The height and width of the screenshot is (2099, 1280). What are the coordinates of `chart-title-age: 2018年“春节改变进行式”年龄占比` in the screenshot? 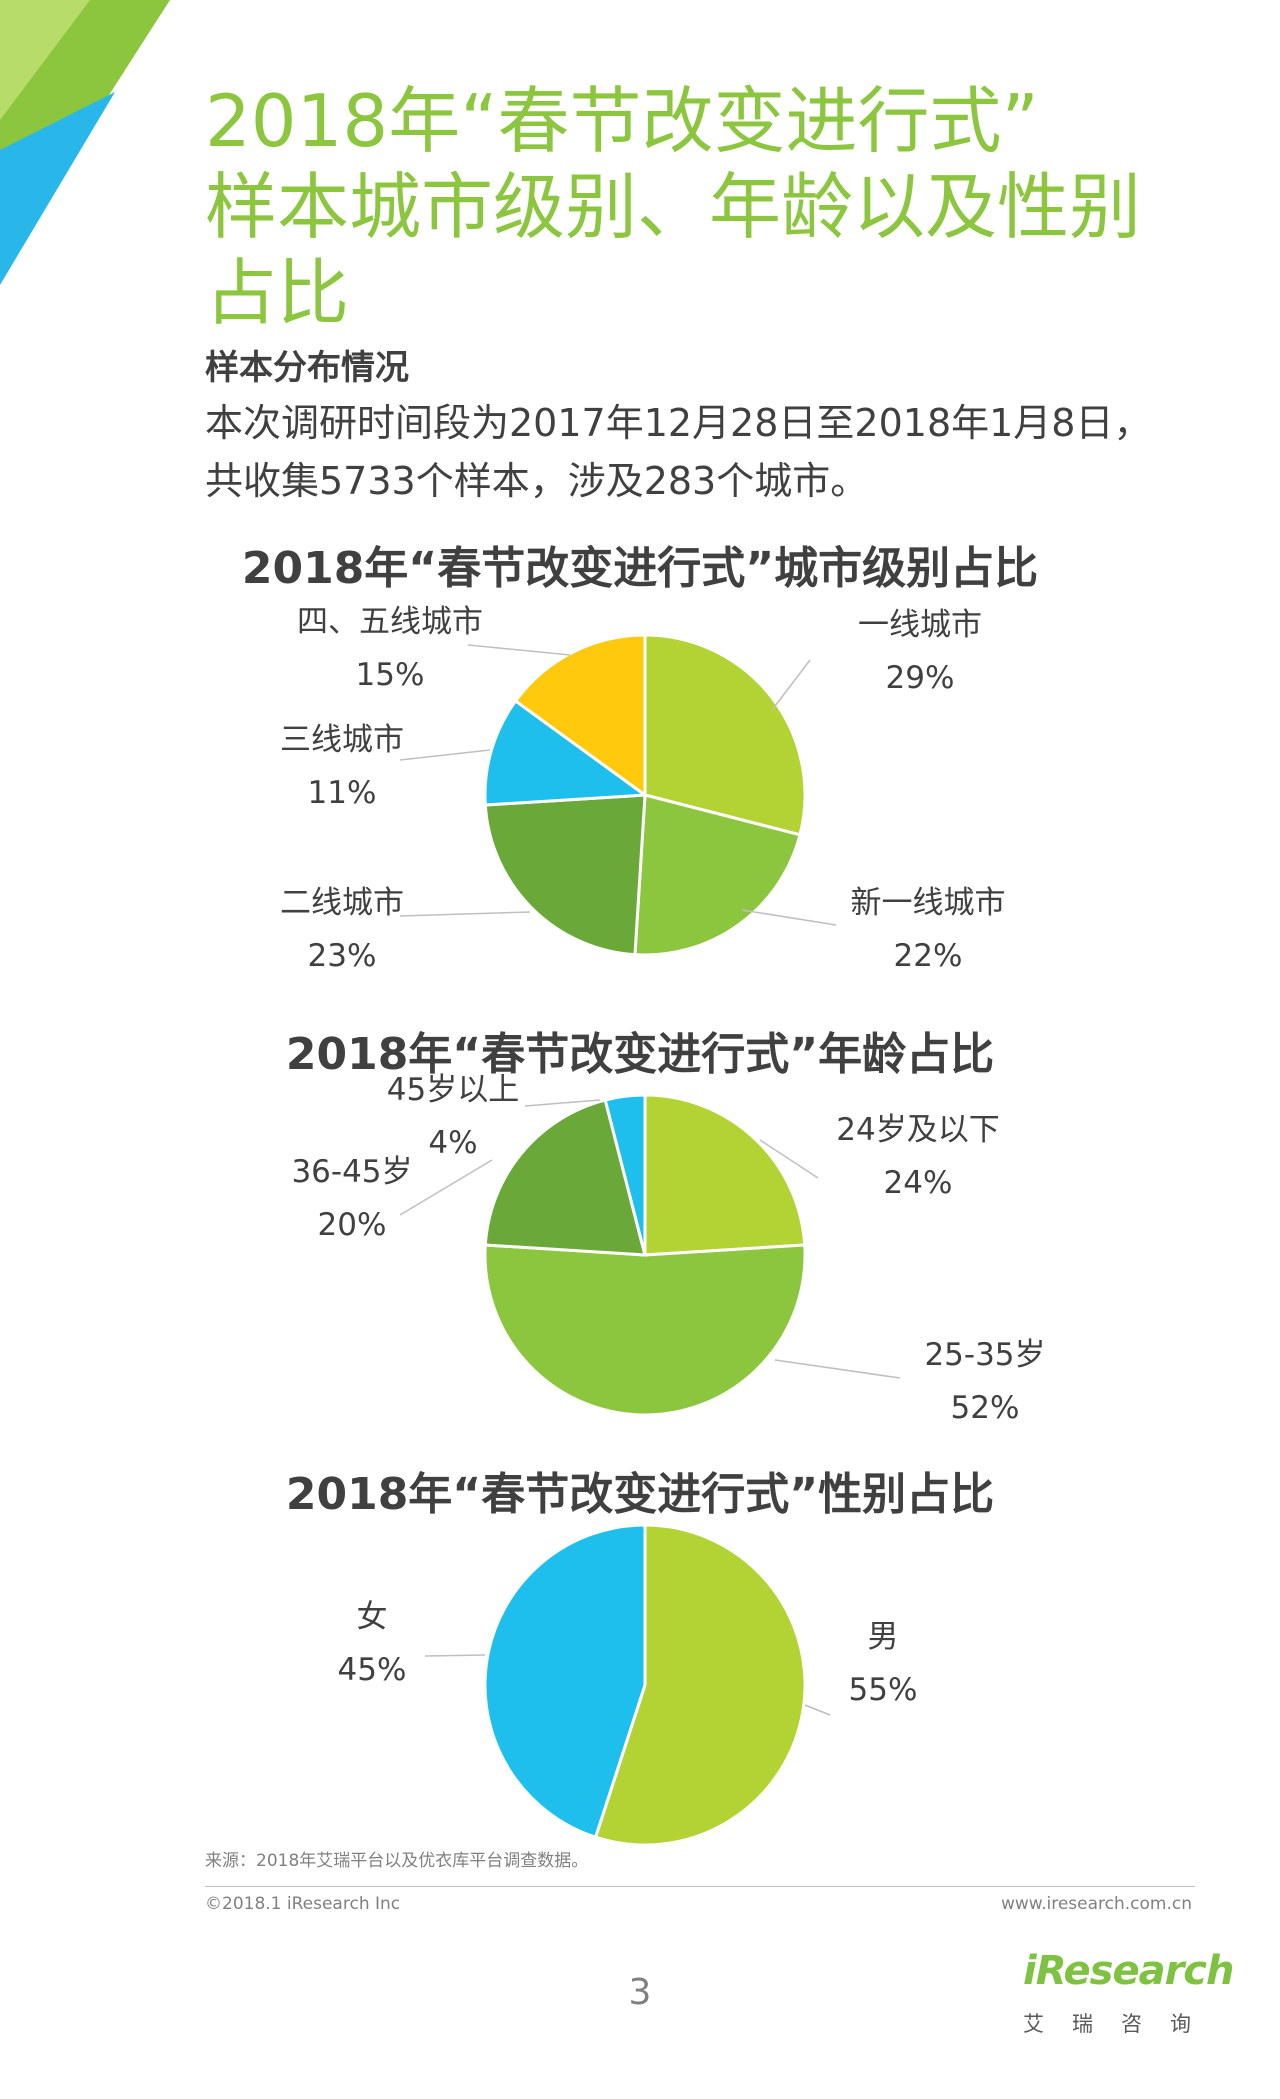 It's located at (640, 1054).